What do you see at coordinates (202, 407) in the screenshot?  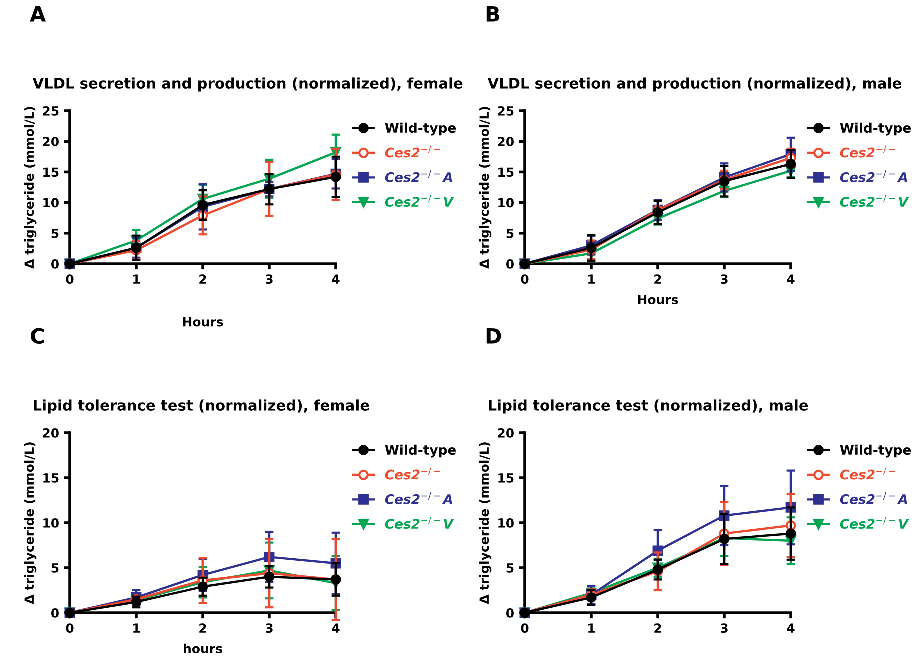 I see `chart-title: Lipid tolerance test (normalized), female` at bounding box center [202, 407].